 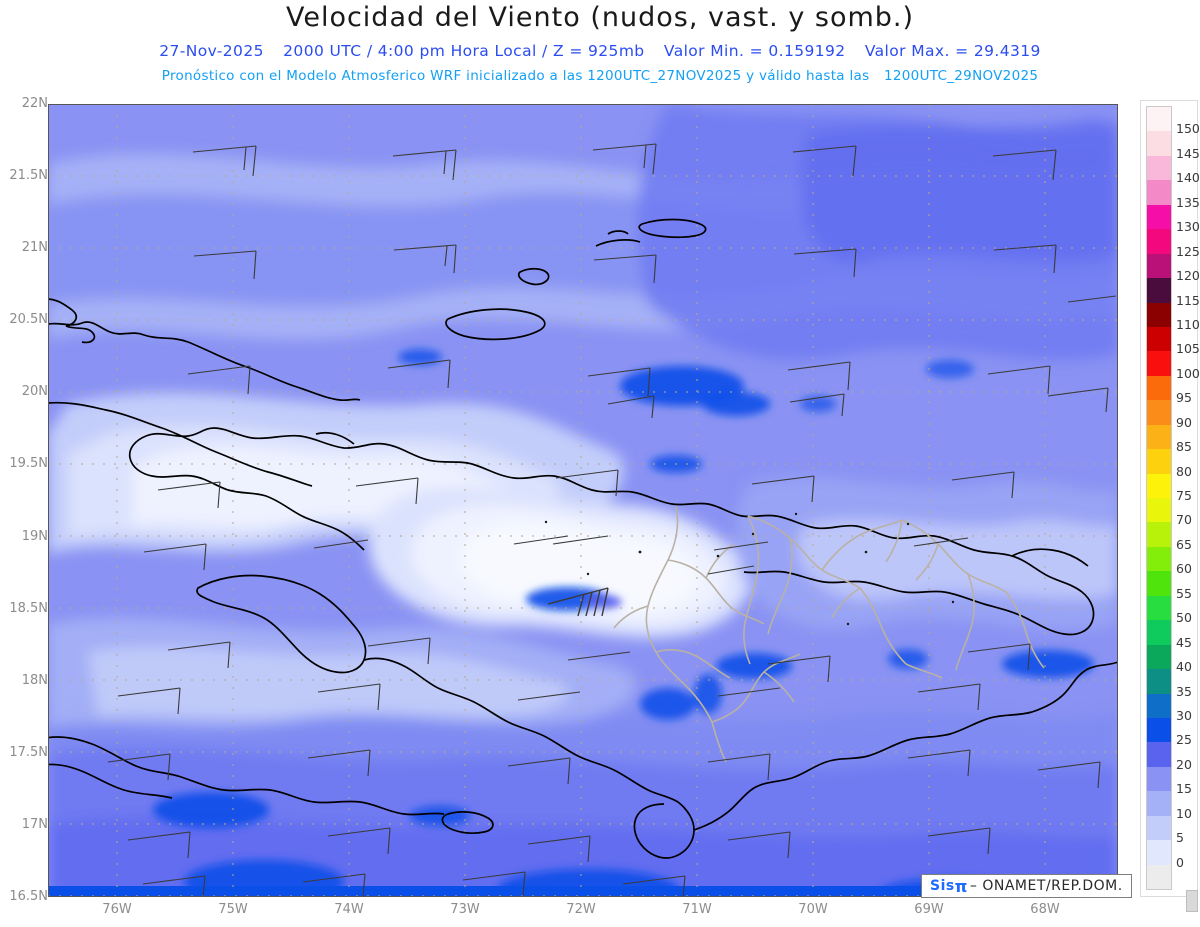 What do you see at coordinates (28, 896) in the screenshot?
I see `latitude-tick-label: 16.5N` at bounding box center [28, 896].